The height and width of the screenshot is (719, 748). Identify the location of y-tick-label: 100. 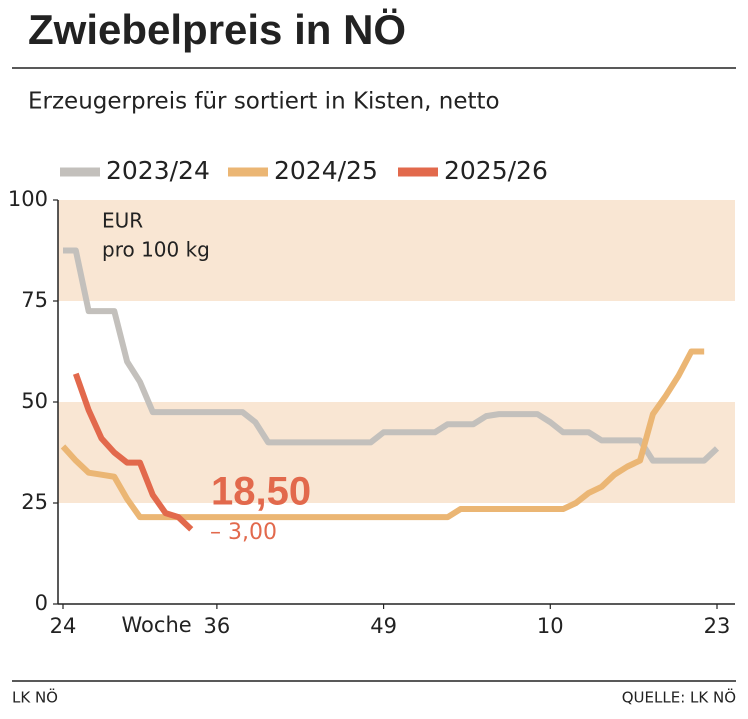
(28, 199).